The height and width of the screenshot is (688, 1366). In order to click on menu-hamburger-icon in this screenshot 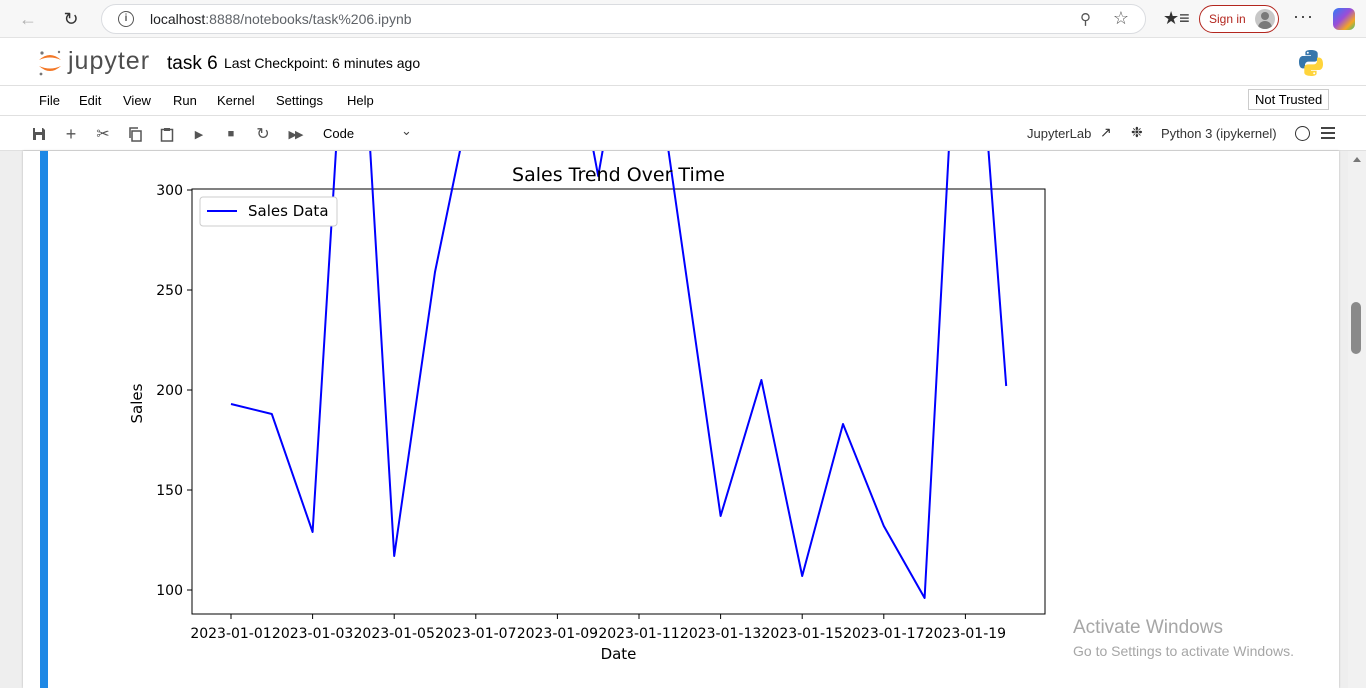, I will do `click(1328, 133)`.